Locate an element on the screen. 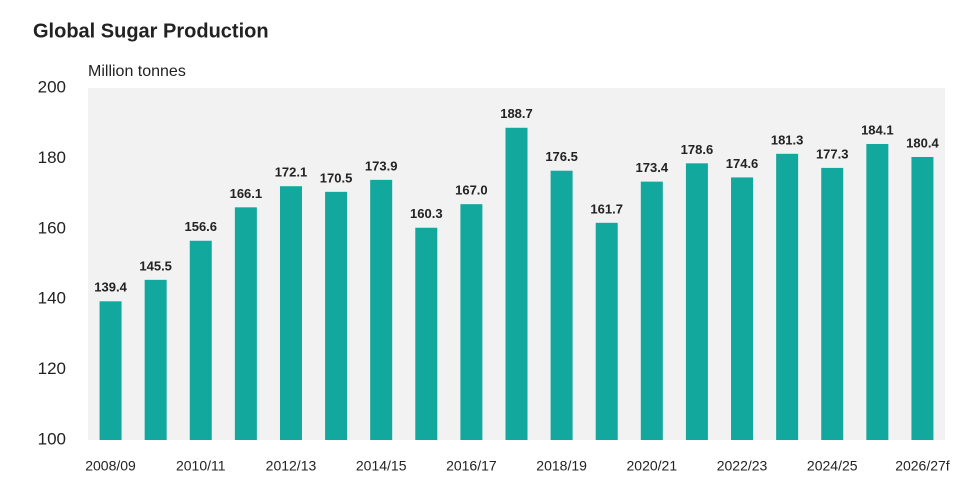 The width and height of the screenshot is (975, 494). y-tick-label: 100 is located at coordinates (52, 438).